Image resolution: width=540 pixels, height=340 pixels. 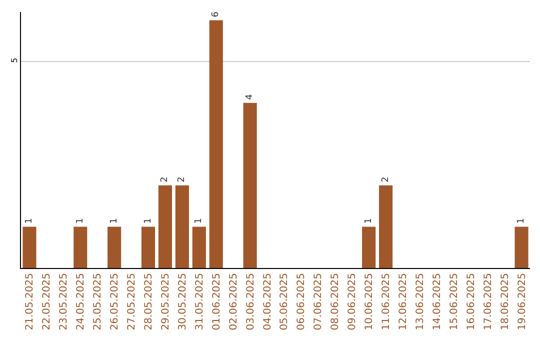 What do you see at coordinates (14, 60) in the screenshot?
I see `y-tick-label: 5` at bounding box center [14, 60].